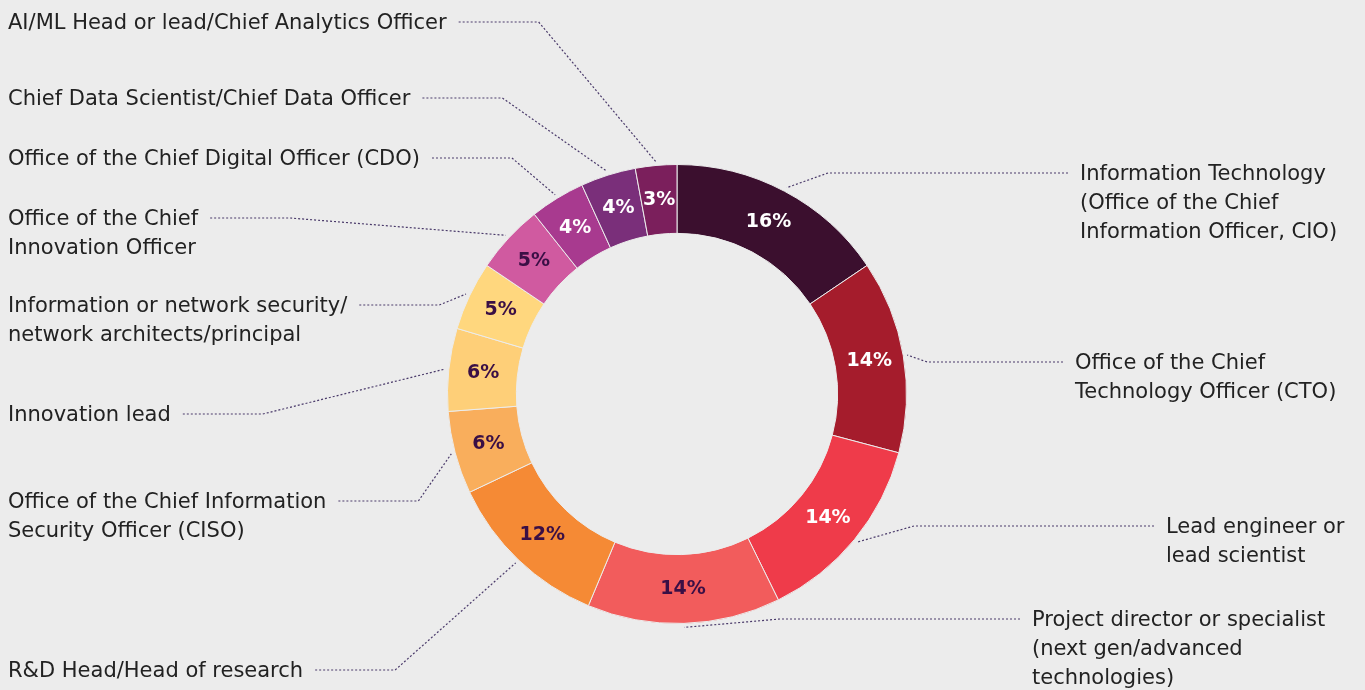  I want to click on slice-label: Lead engineer or lead scientist, so click(1255, 540).